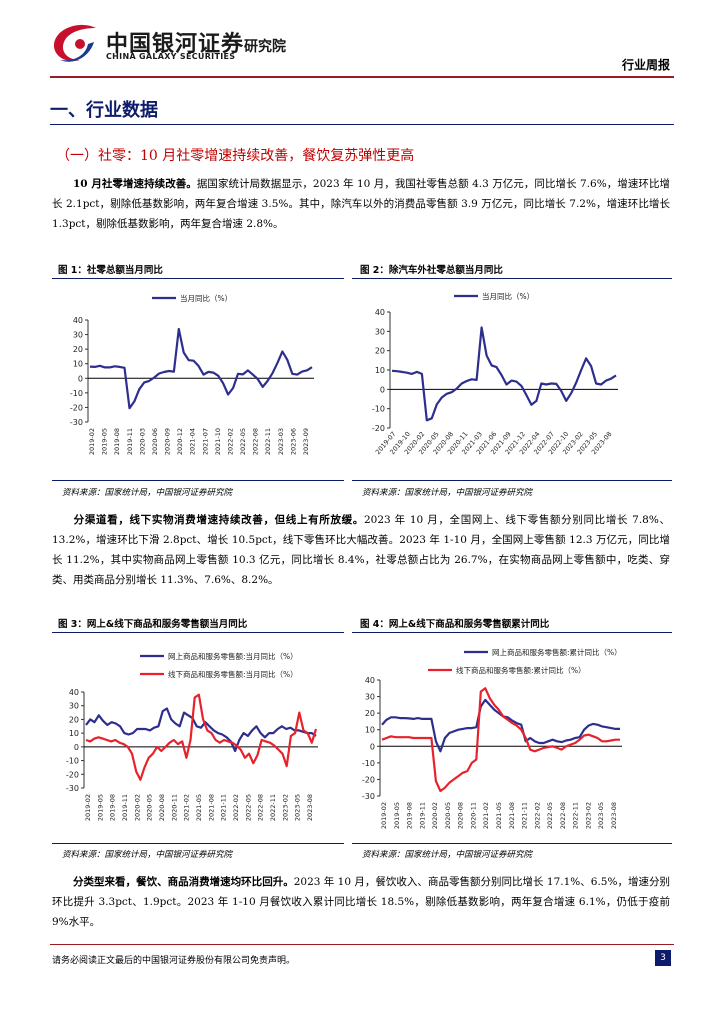 This screenshot has width=724, height=1024. I want to click on x-tick-label: 2021-10, so click(218, 441).